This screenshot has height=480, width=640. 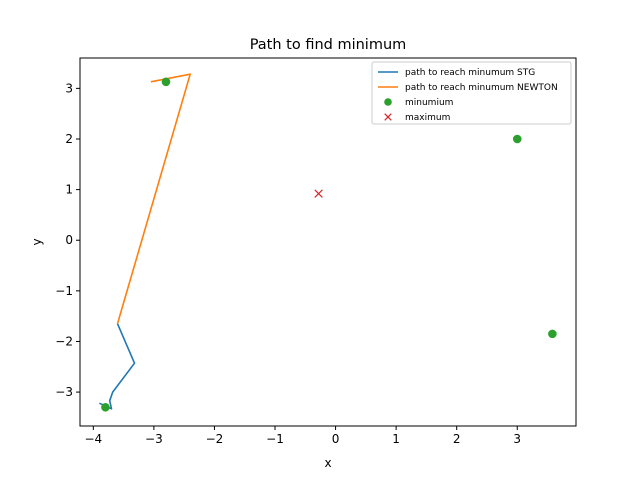 What do you see at coordinates (328, 45) in the screenshot?
I see `chart-title: Path to find minimum` at bounding box center [328, 45].